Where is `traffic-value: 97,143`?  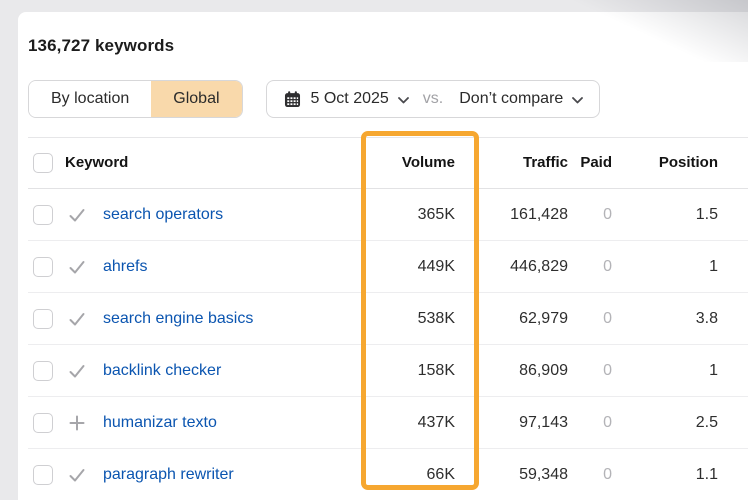 traffic-value: 97,143 is located at coordinates (543, 422).